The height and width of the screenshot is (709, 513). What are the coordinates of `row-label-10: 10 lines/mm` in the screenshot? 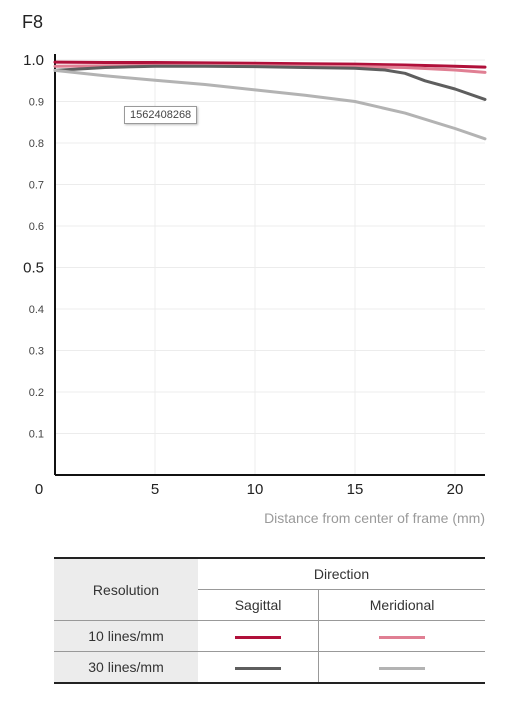 It's located at (126, 636).